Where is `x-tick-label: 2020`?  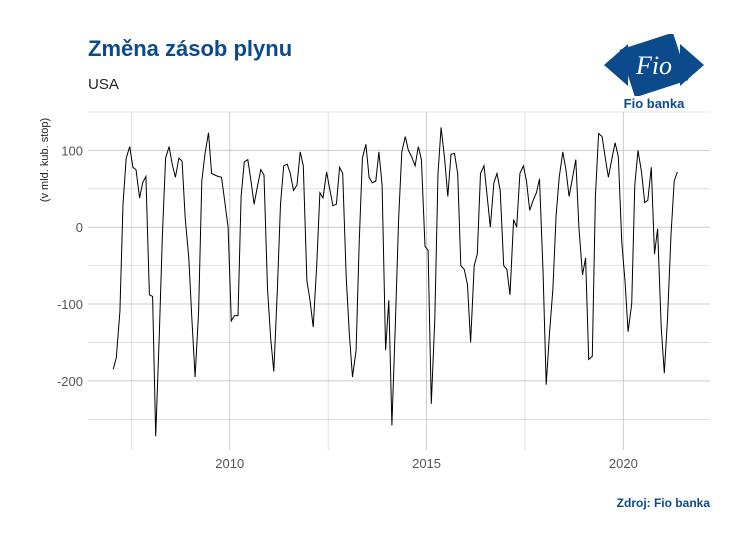
x-tick-label: 2020 is located at coordinates (623, 463).